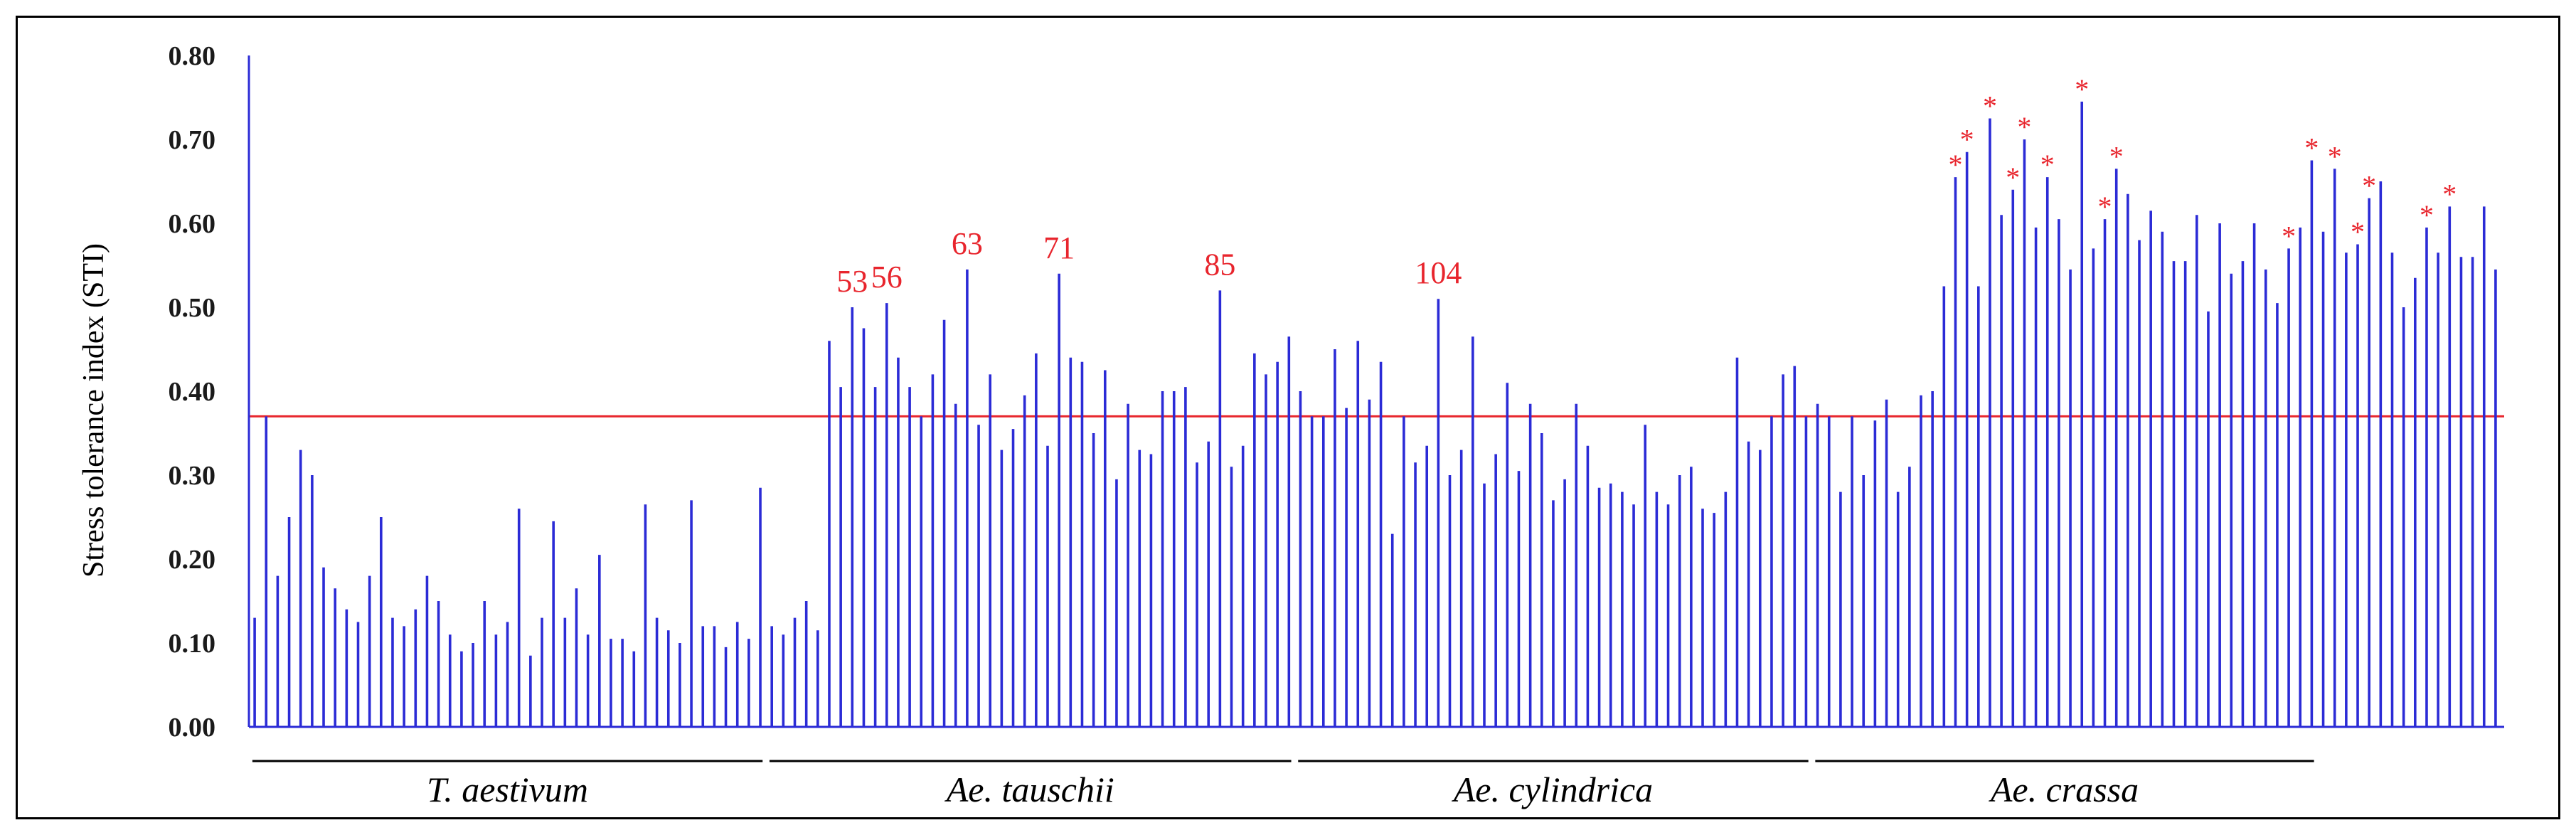  I want to click on group-label: Ae. crassa, so click(2064, 789).